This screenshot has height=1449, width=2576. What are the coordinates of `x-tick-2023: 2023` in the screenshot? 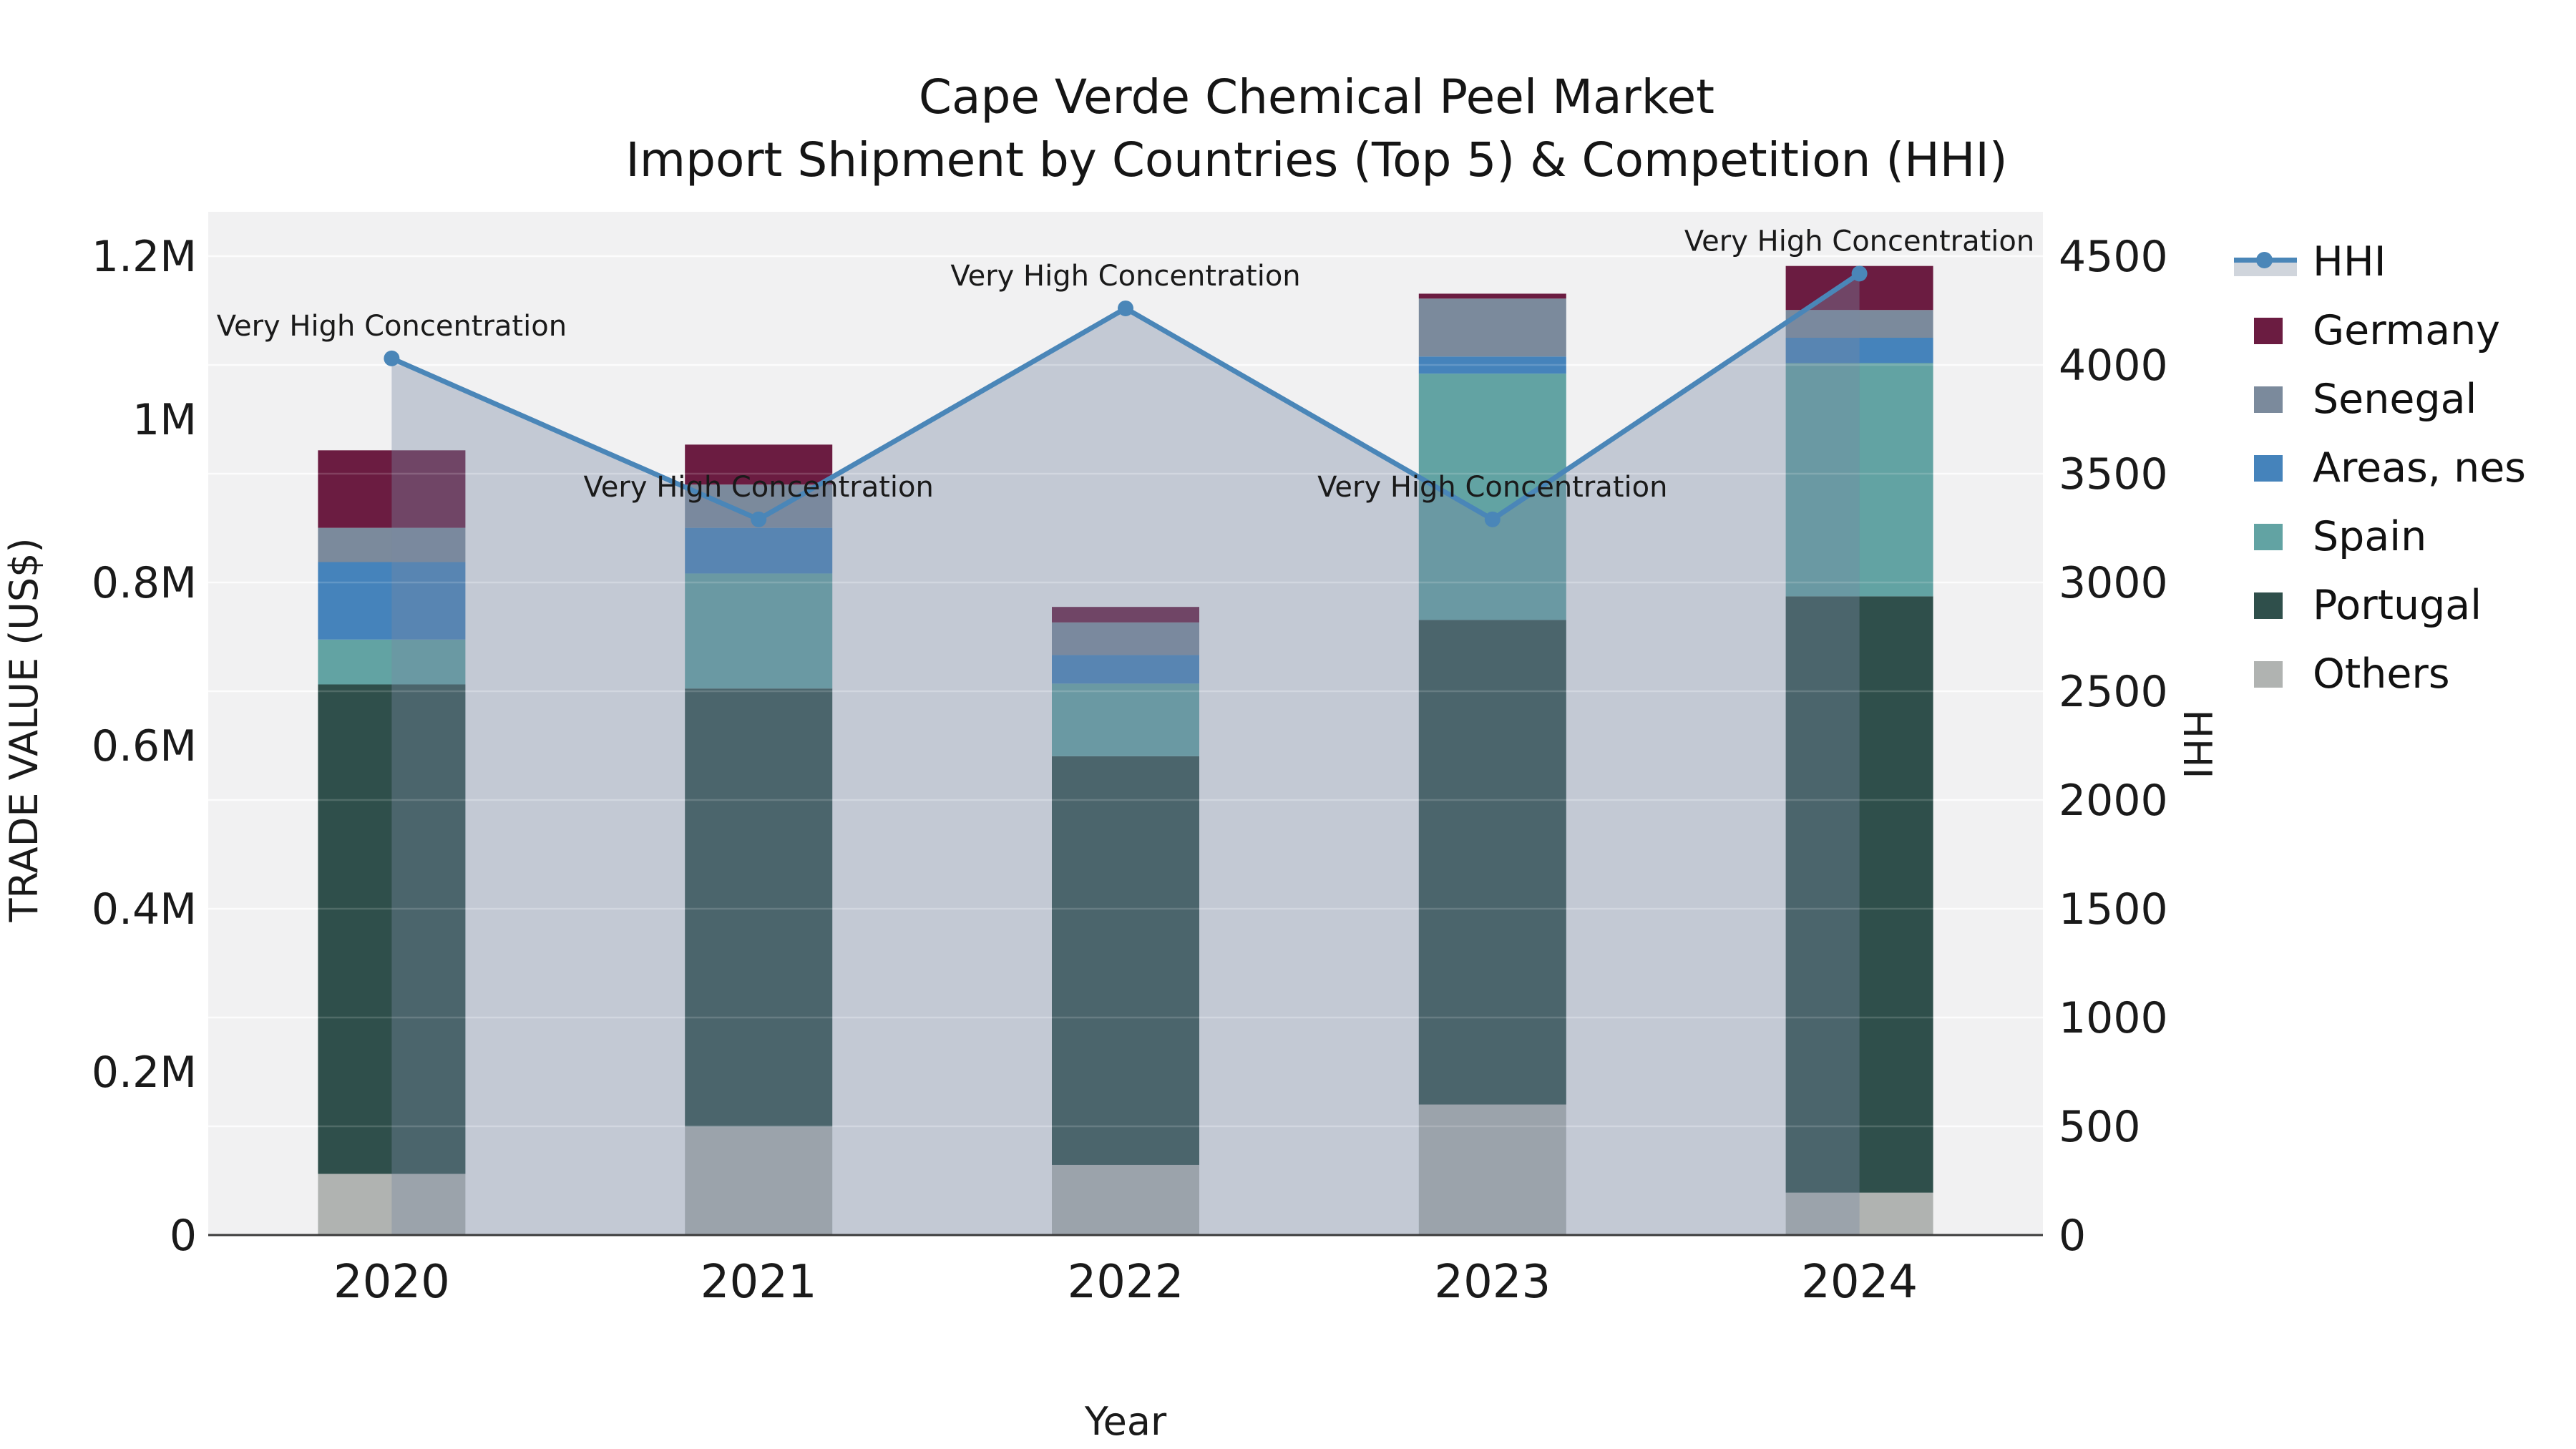 It's located at (1492, 1282).